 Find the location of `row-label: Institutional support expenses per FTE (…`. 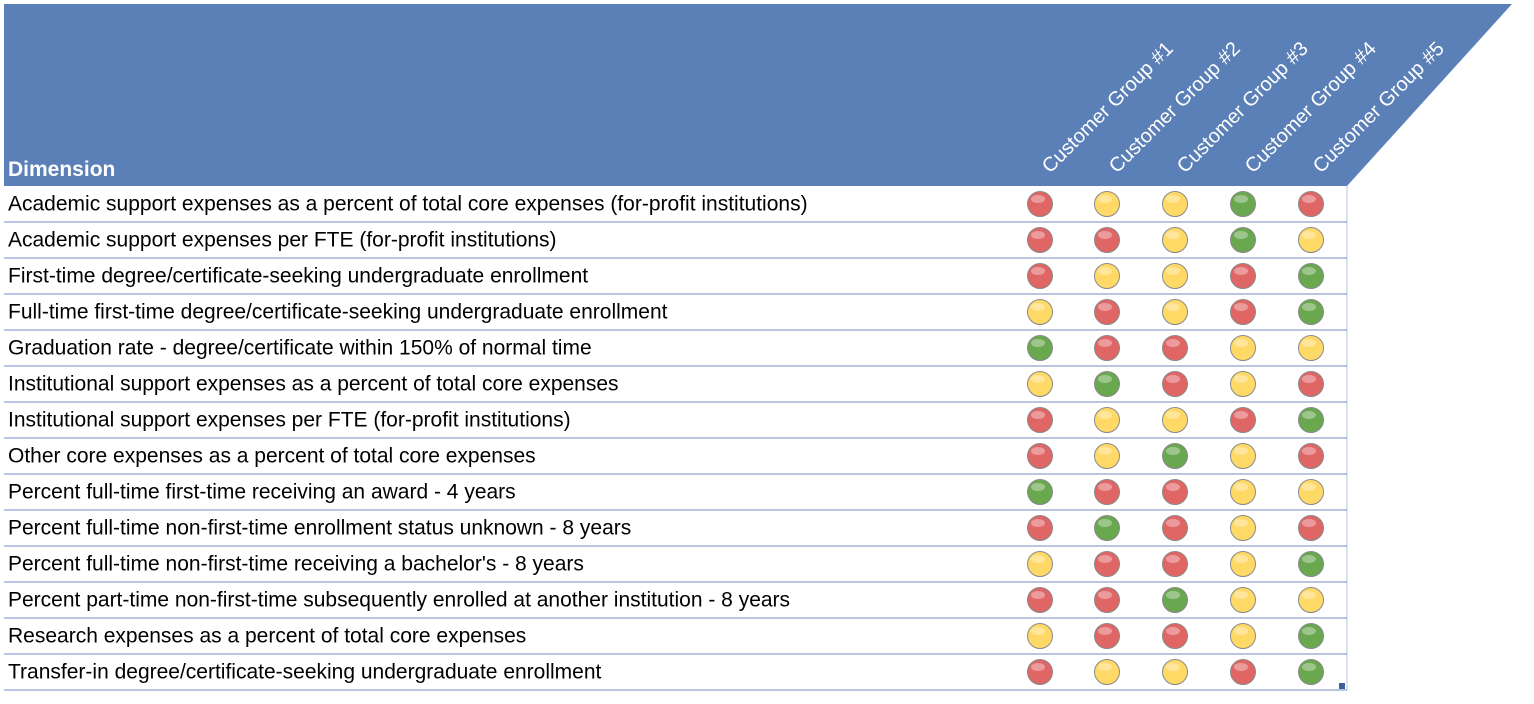

row-label: Institutional support expenses per FTE (… is located at coordinates (289, 420).